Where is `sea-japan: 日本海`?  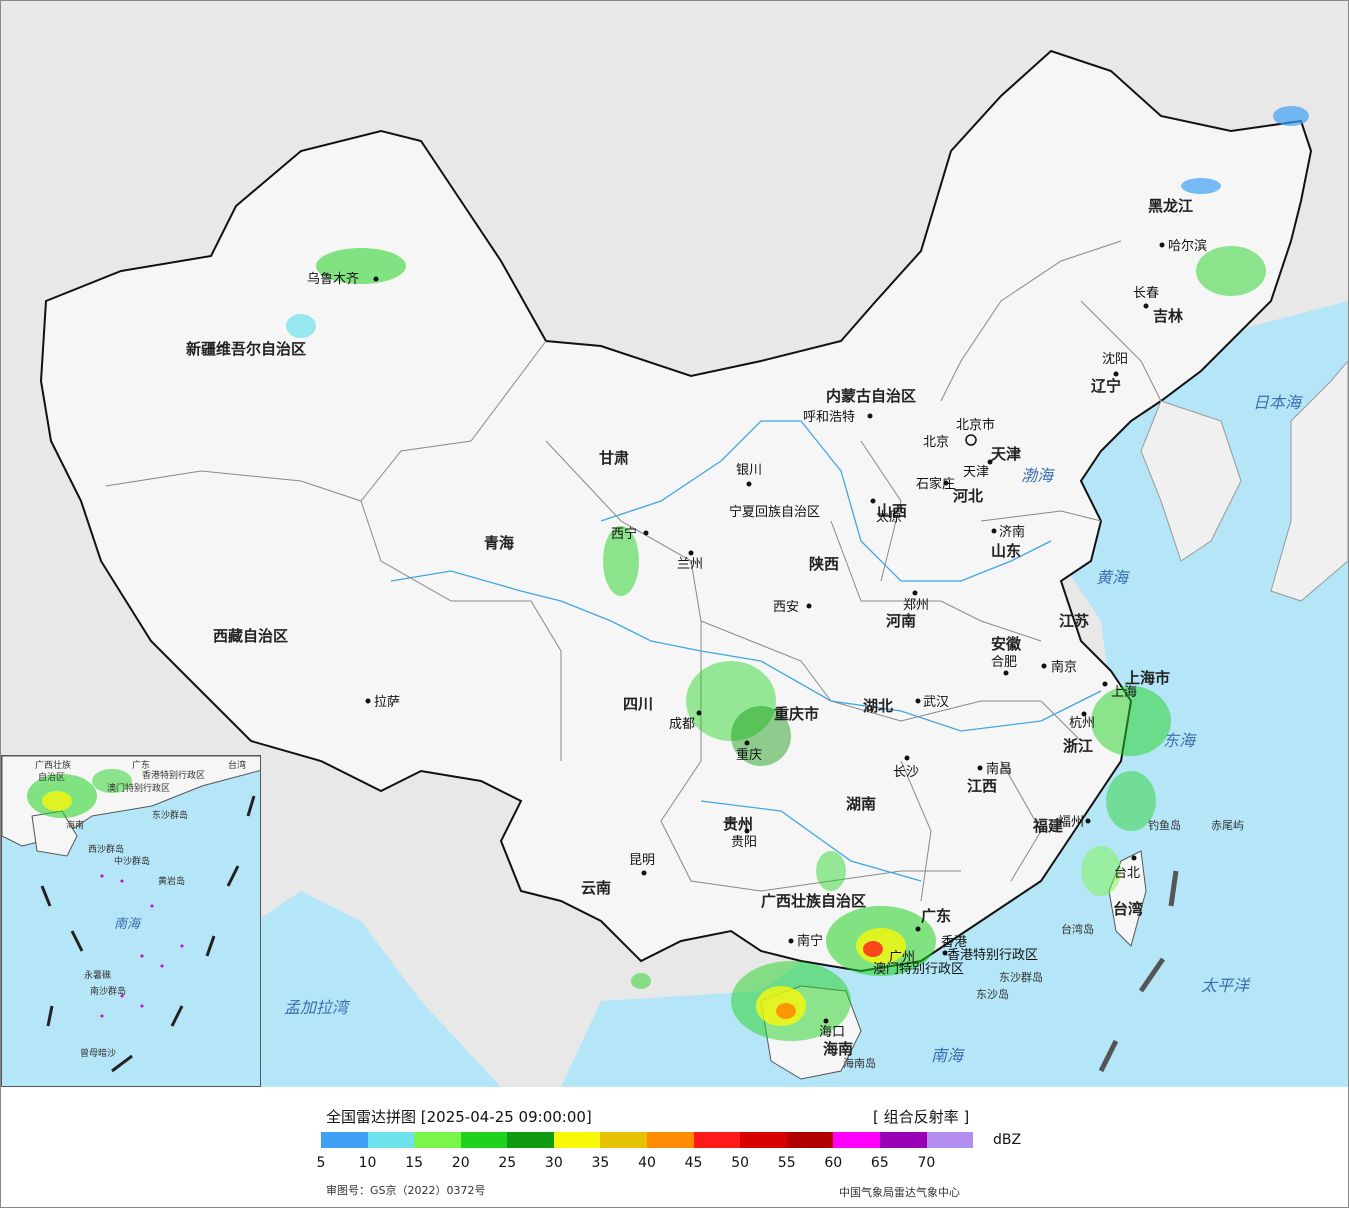 sea-japan: 日本海 is located at coordinates (1278, 402).